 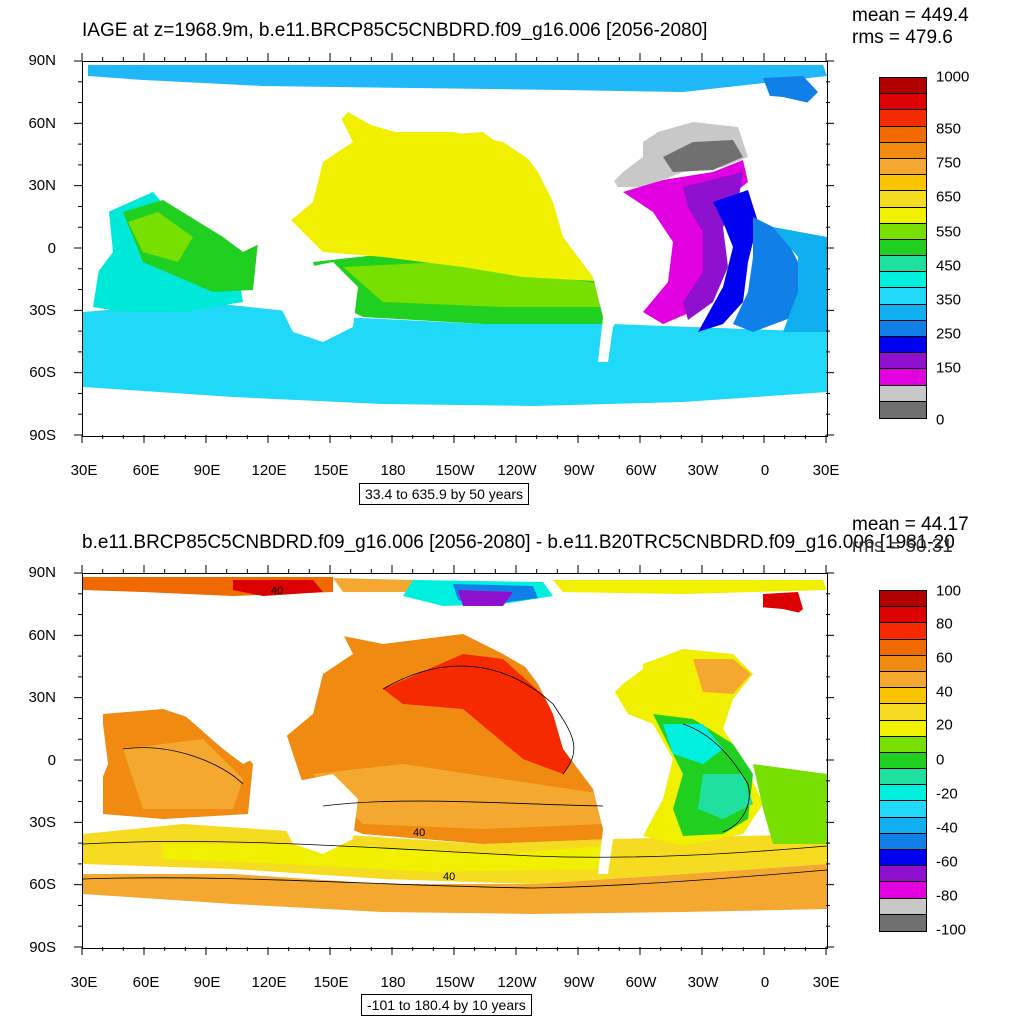 What do you see at coordinates (318, 302) in the screenshot?
I see `australia-landmass` at bounding box center [318, 302].